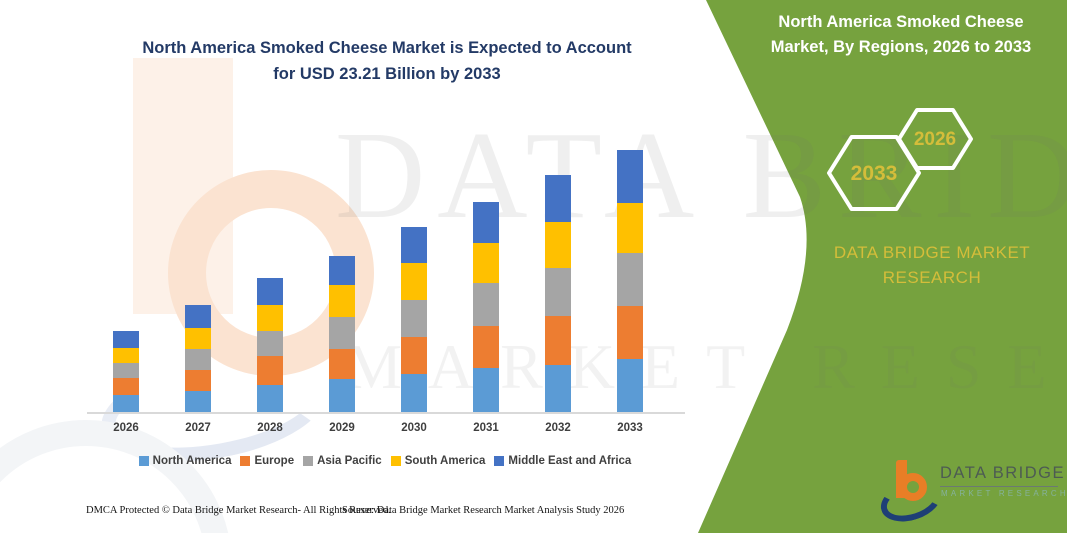  Describe the element at coordinates (192, 461) in the screenshot. I see `legend-label-north-america: North America` at that location.